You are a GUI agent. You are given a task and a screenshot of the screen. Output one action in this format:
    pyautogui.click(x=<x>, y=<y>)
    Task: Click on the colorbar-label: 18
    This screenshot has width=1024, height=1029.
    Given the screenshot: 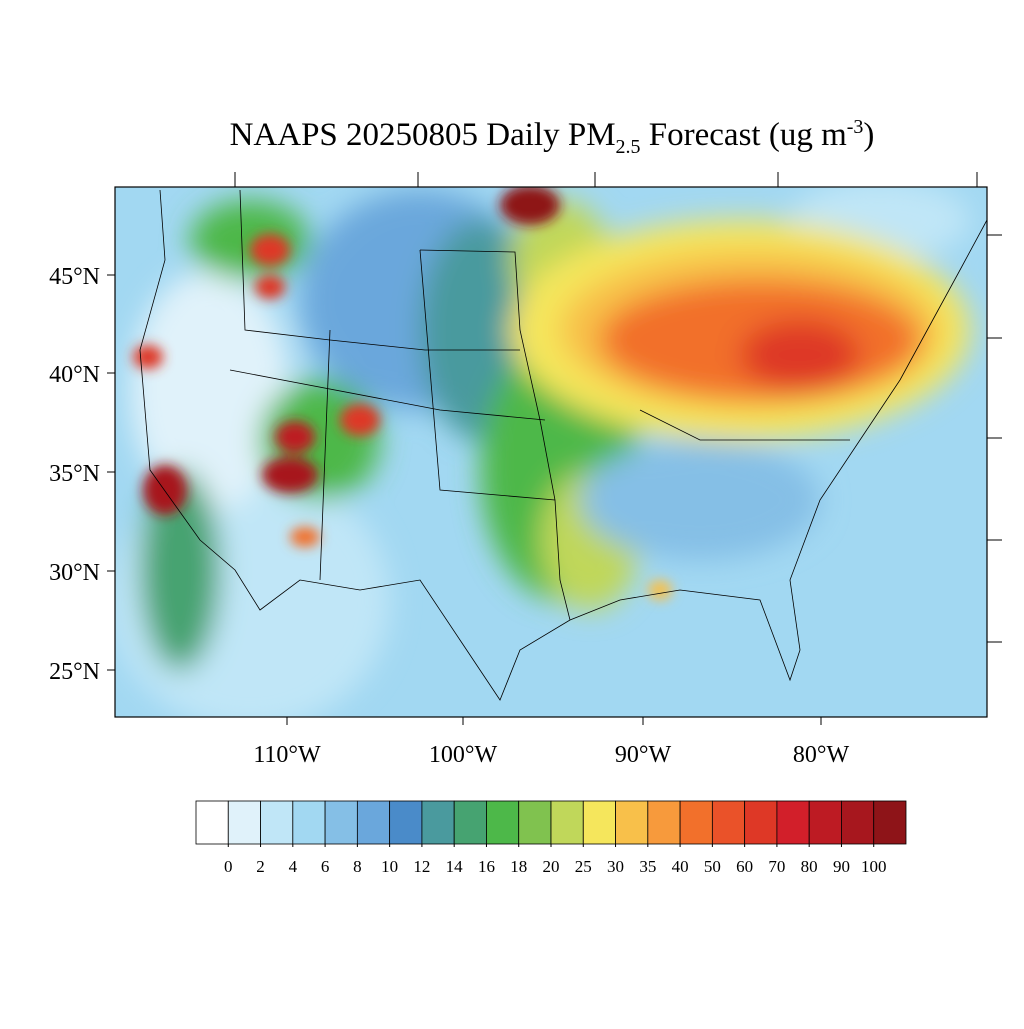 What is the action you would take?
    pyautogui.click(x=518, y=866)
    